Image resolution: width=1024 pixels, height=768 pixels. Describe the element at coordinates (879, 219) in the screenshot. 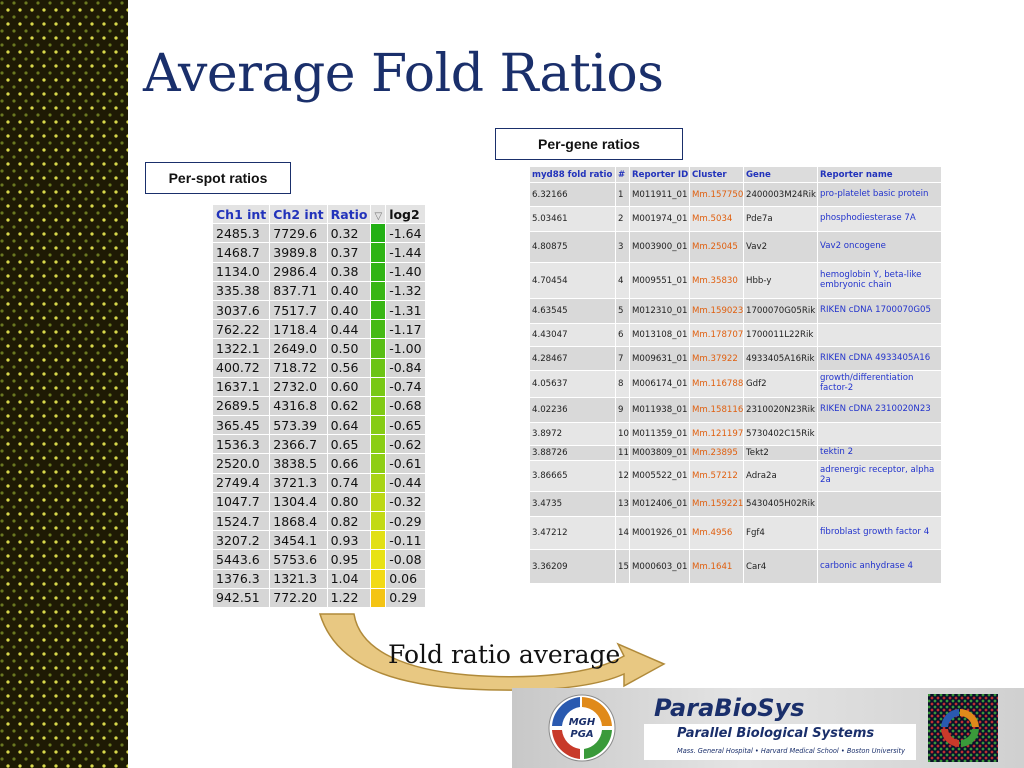

I see `reporter-name-link: phosphodiesterase 7A` at that location.